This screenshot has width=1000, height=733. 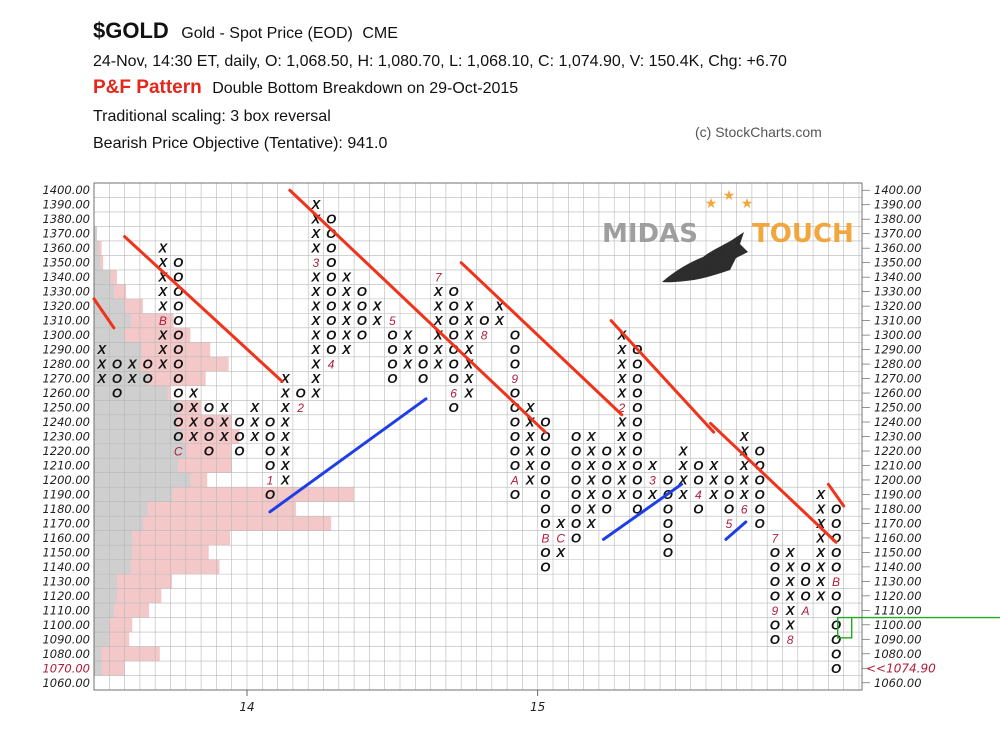 What do you see at coordinates (104, 313) in the screenshot?
I see `resistance-line` at bounding box center [104, 313].